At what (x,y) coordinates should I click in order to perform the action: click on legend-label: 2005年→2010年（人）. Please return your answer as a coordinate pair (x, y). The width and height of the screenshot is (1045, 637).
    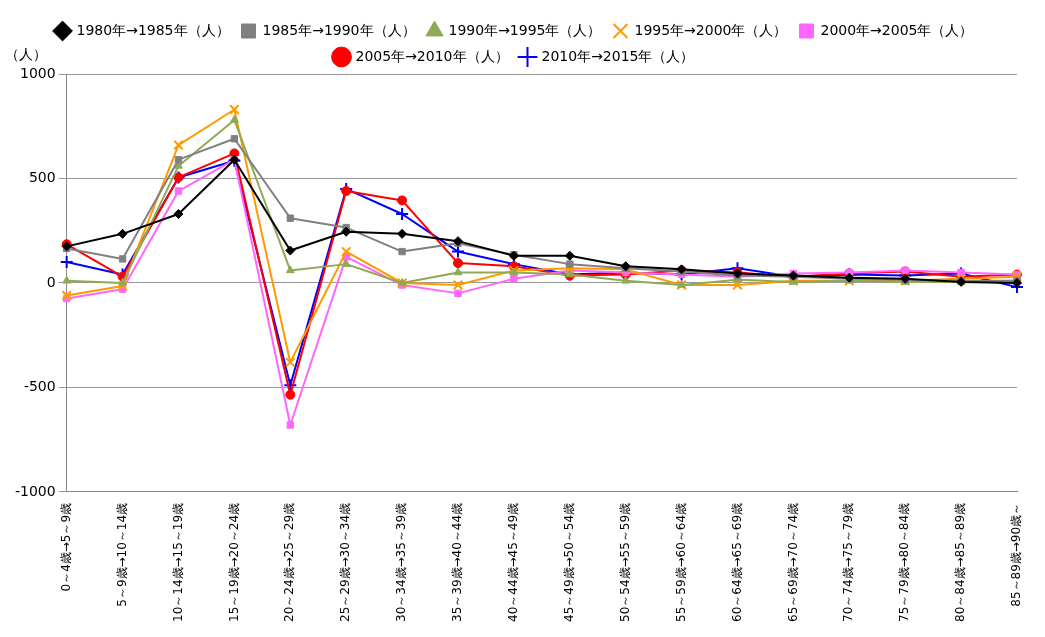
    Looking at the image, I should click on (432, 55).